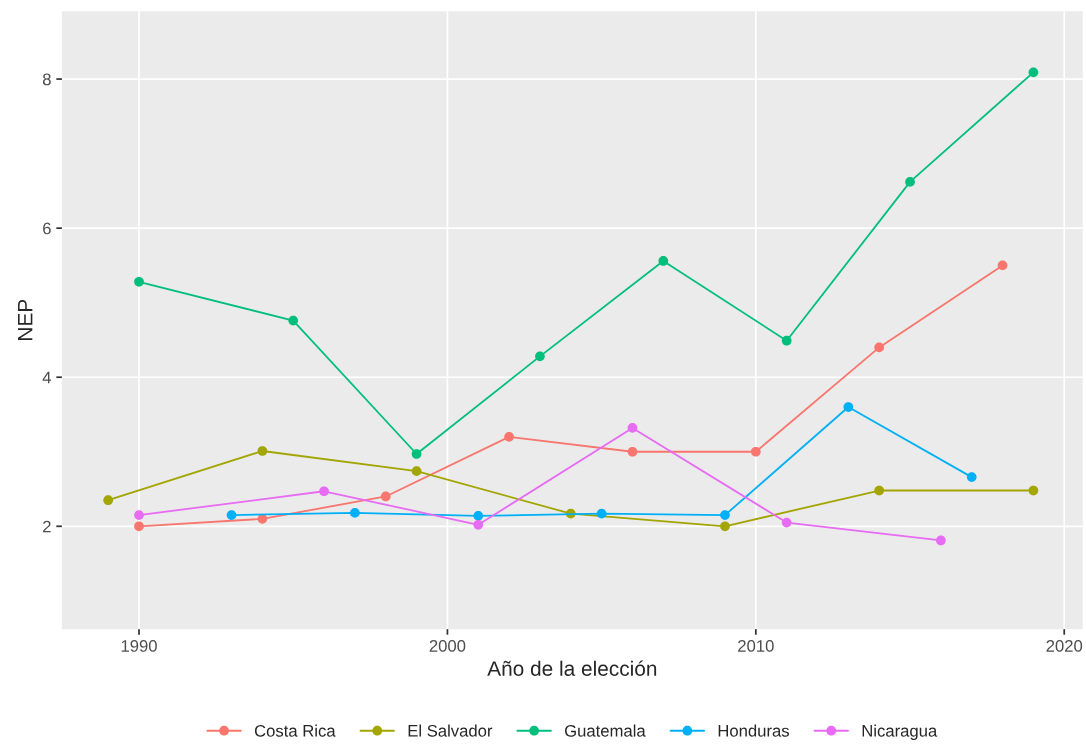  Describe the element at coordinates (756, 646) in the screenshot. I see `x-tick-label: 2010` at that location.